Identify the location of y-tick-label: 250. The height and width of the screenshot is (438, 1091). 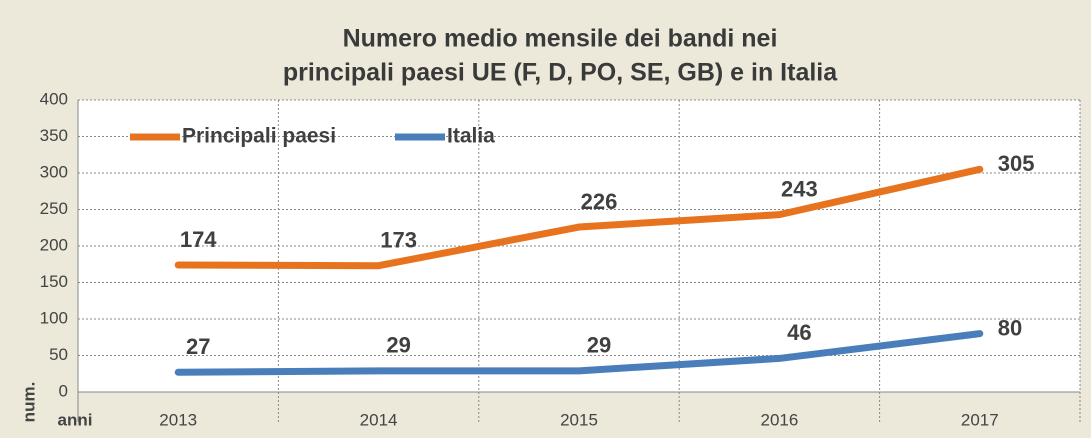
(54, 208).